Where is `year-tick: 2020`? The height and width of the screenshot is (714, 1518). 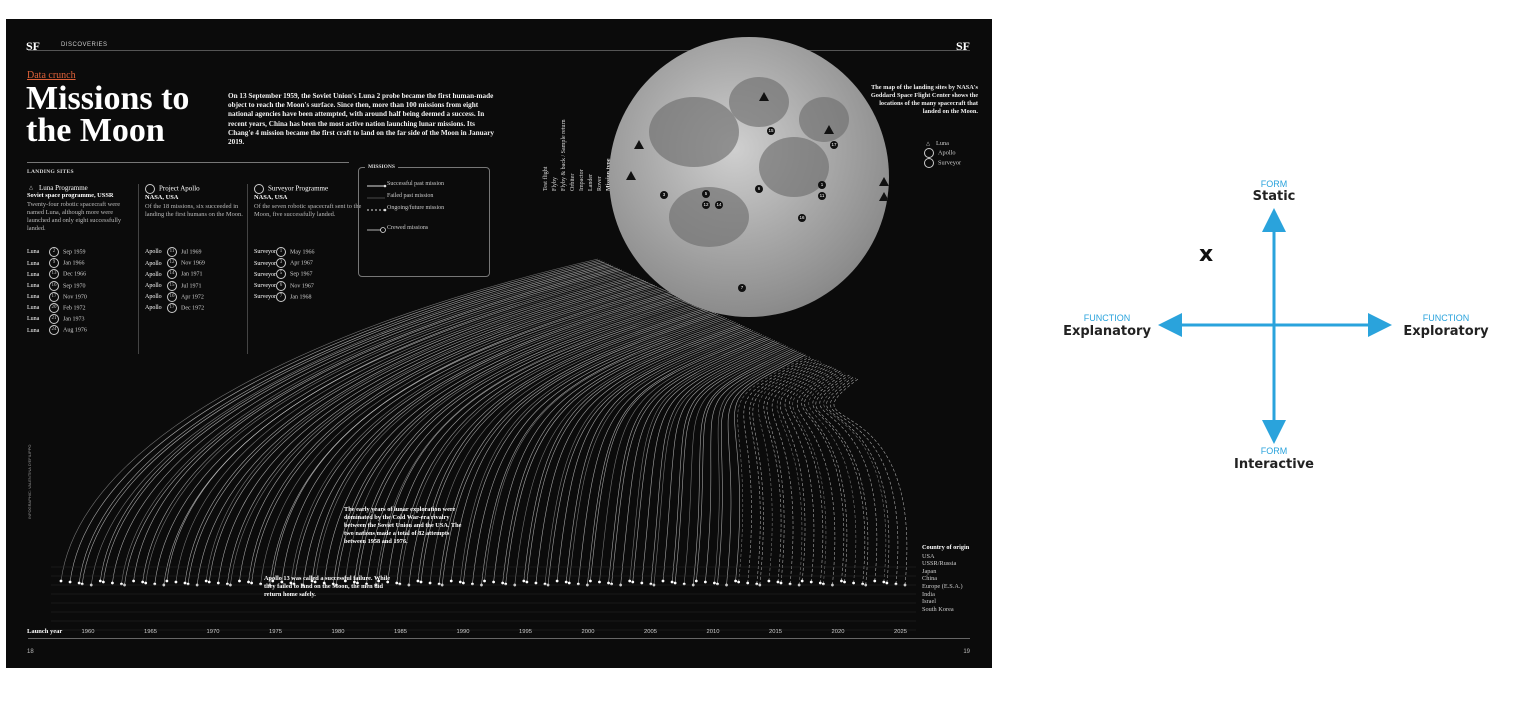
year-tick: 2020 is located at coordinates (838, 632).